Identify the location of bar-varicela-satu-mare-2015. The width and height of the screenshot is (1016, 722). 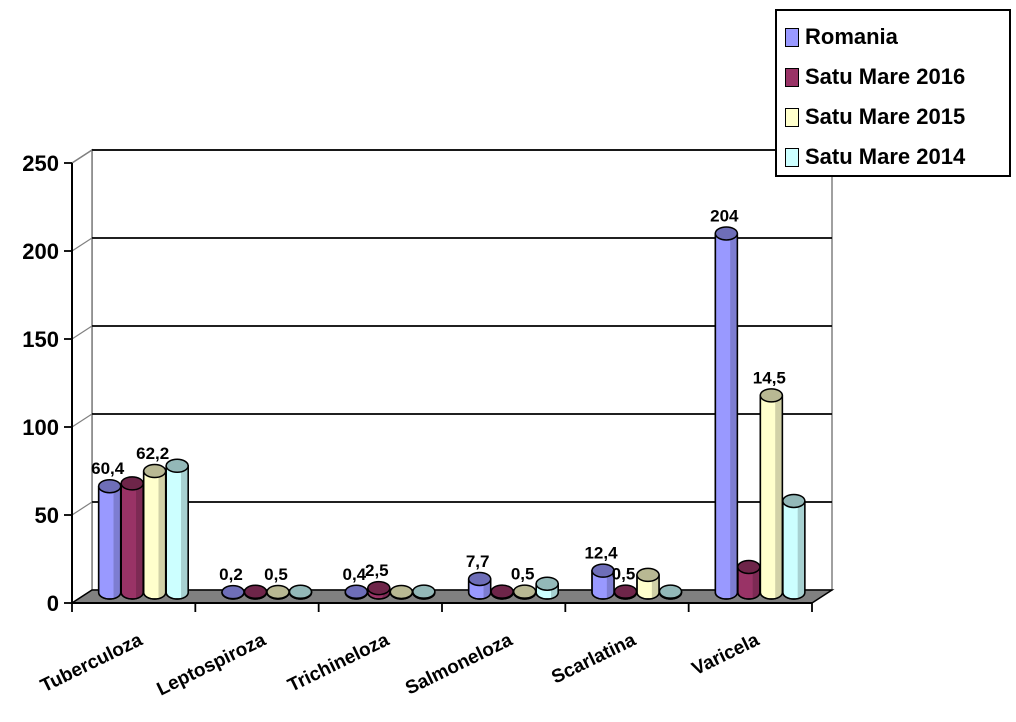
(771, 494).